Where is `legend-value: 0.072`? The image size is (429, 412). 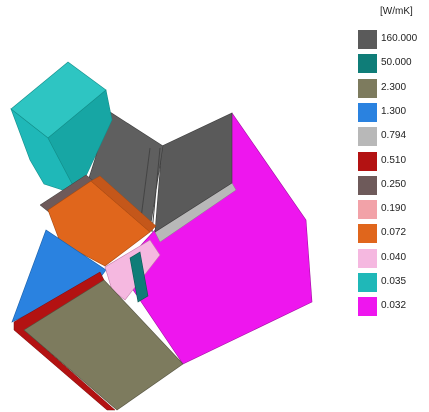 legend-value: 0.072 is located at coordinates (394, 233).